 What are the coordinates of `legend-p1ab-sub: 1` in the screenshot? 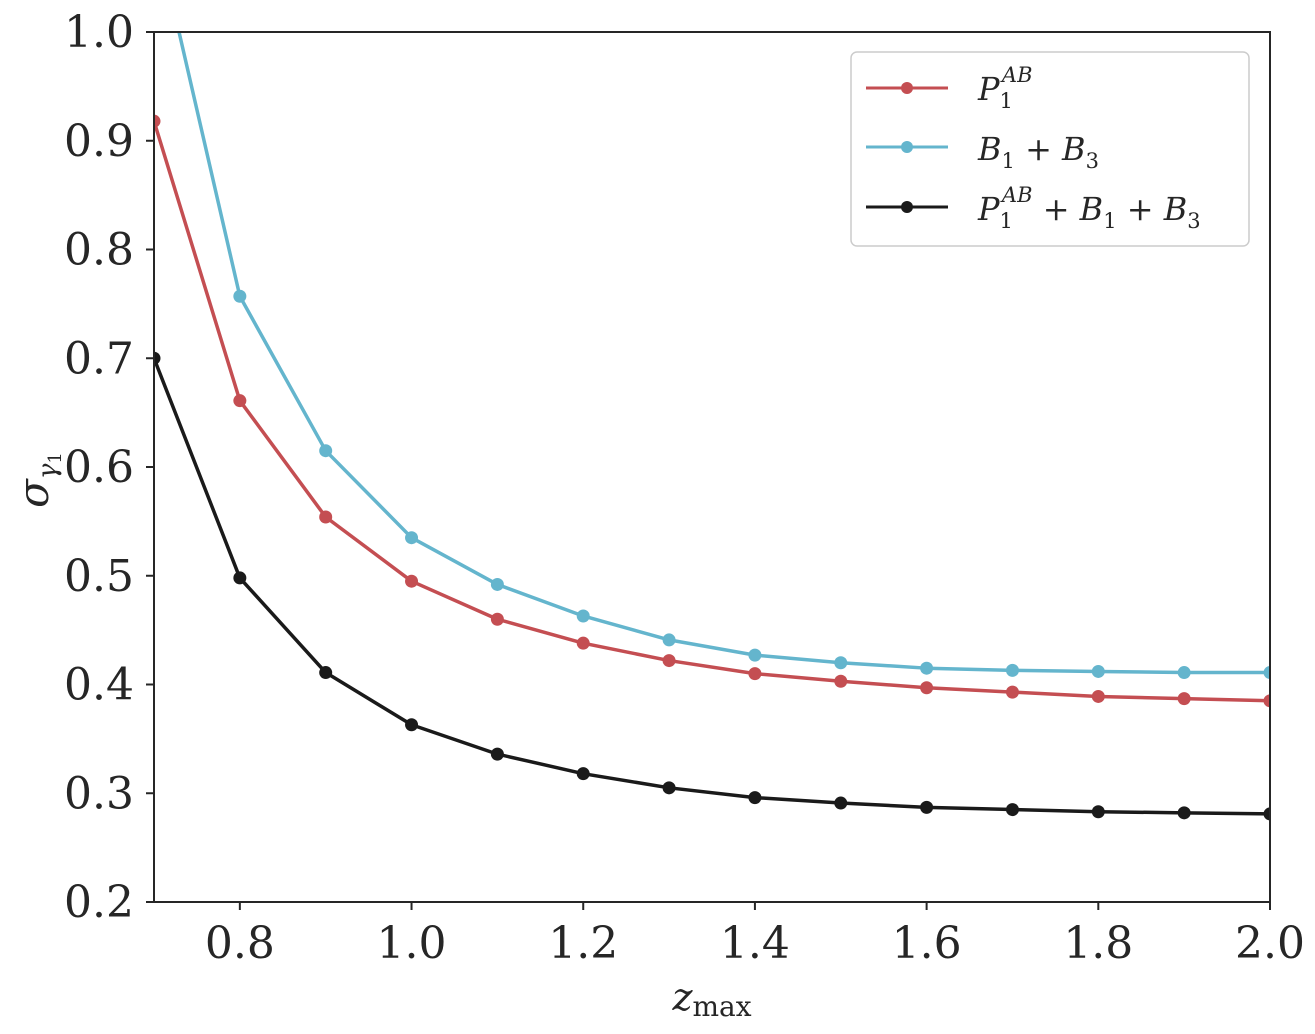 It's located at (1006, 101).